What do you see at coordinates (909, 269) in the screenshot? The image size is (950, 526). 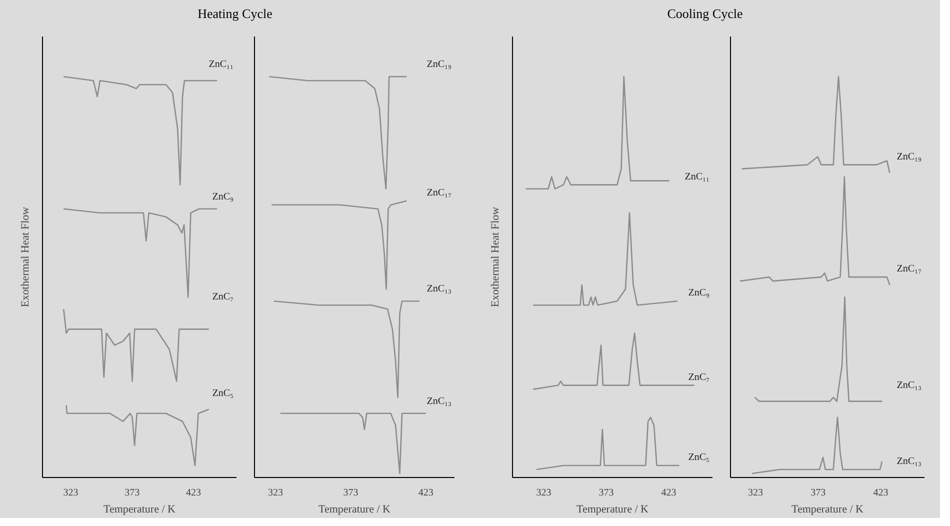 I see `series-label: ZnC₁₇` at bounding box center [909, 269].